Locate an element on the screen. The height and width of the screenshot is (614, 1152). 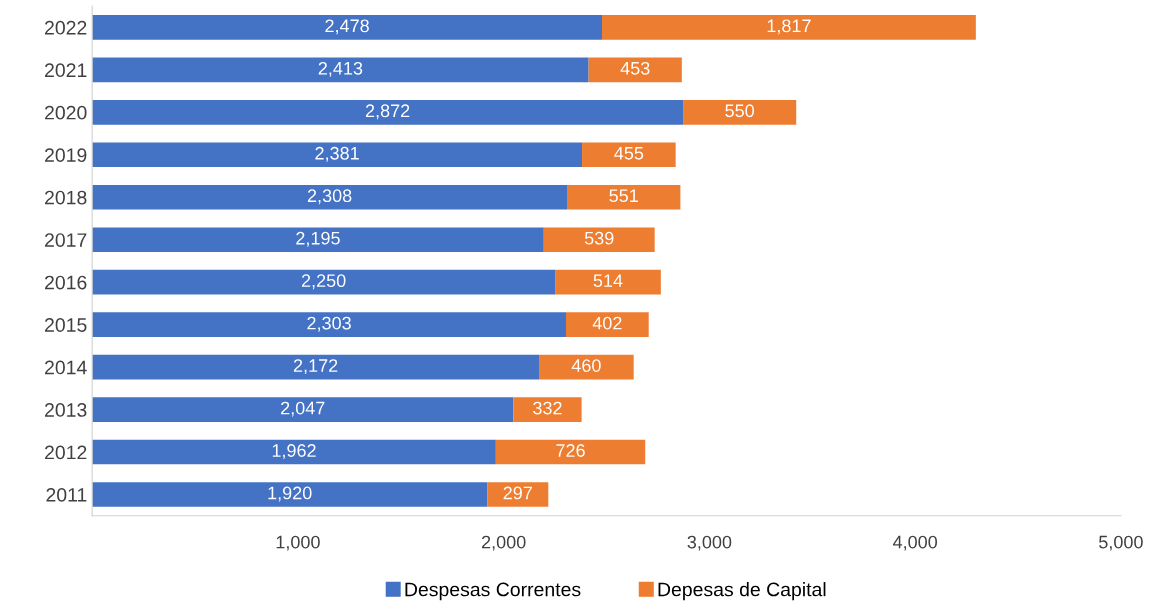
data-label: 332 is located at coordinates (547, 408).